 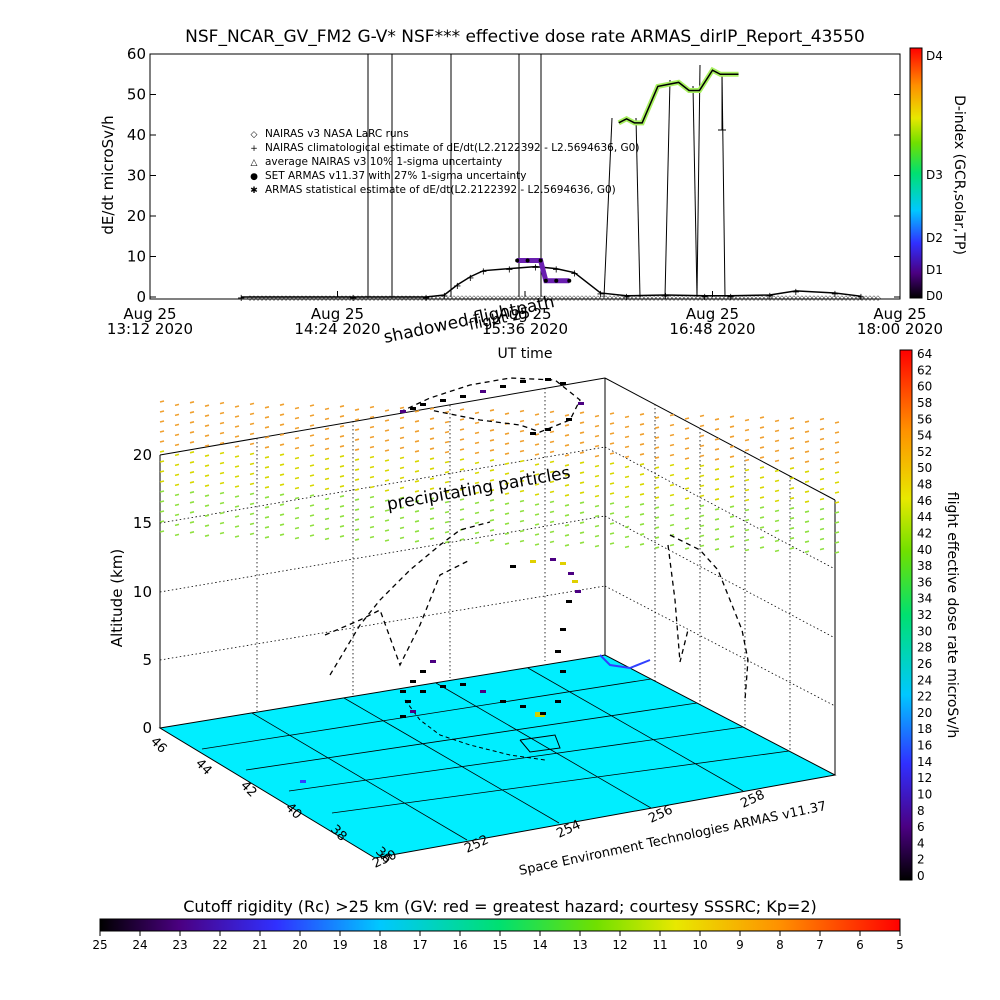 I want to click on dindex-colorbar, so click(x=916, y=173).